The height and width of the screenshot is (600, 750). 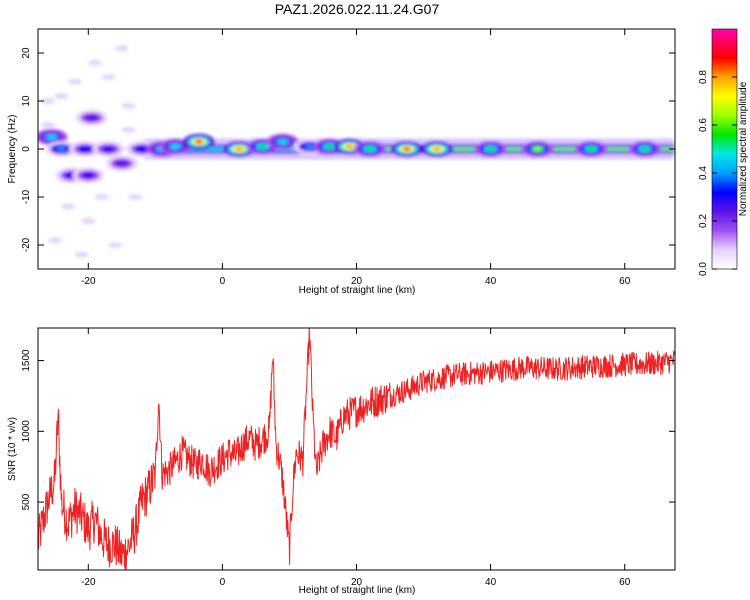 What do you see at coordinates (357, 290) in the screenshot?
I see `spectrogram-xlabel: Height of straight line (km)` at bounding box center [357, 290].